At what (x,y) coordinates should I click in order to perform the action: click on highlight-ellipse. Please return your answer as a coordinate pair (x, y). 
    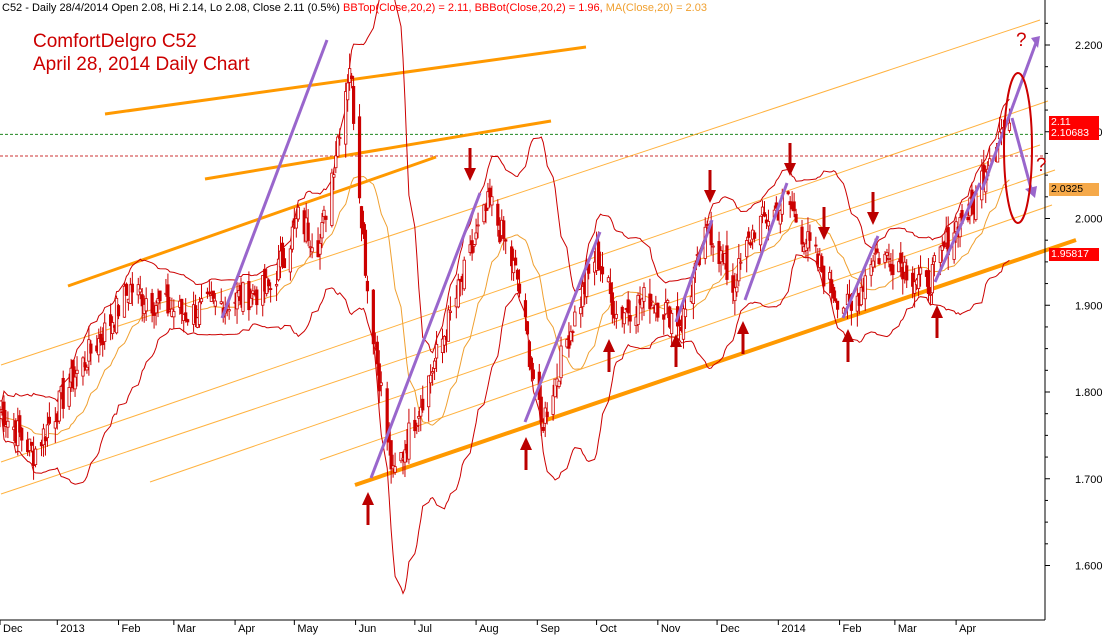
    Looking at the image, I should click on (1018, 148).